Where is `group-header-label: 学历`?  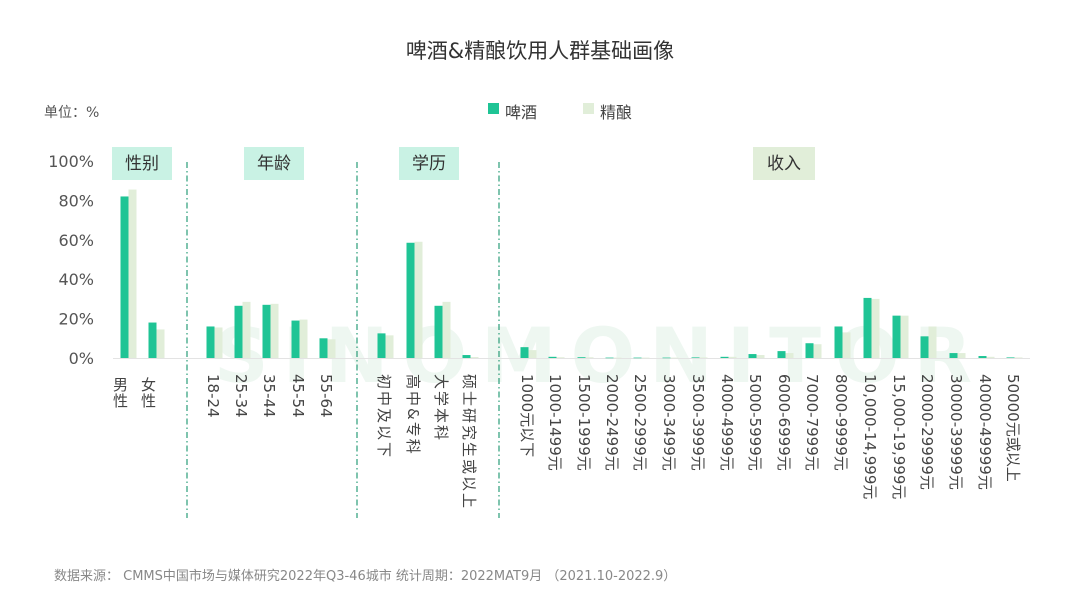
group-header-label: 学历 is located at coordinates (429, 164).